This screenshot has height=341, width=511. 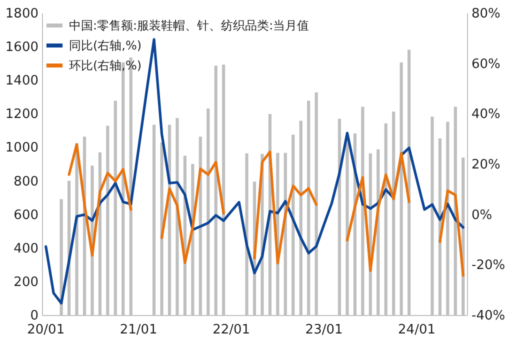 What do you see at coordinates (26, 248) in the screenshot?
I see `y-tick-label: 400` at bounding box center [26, 248].